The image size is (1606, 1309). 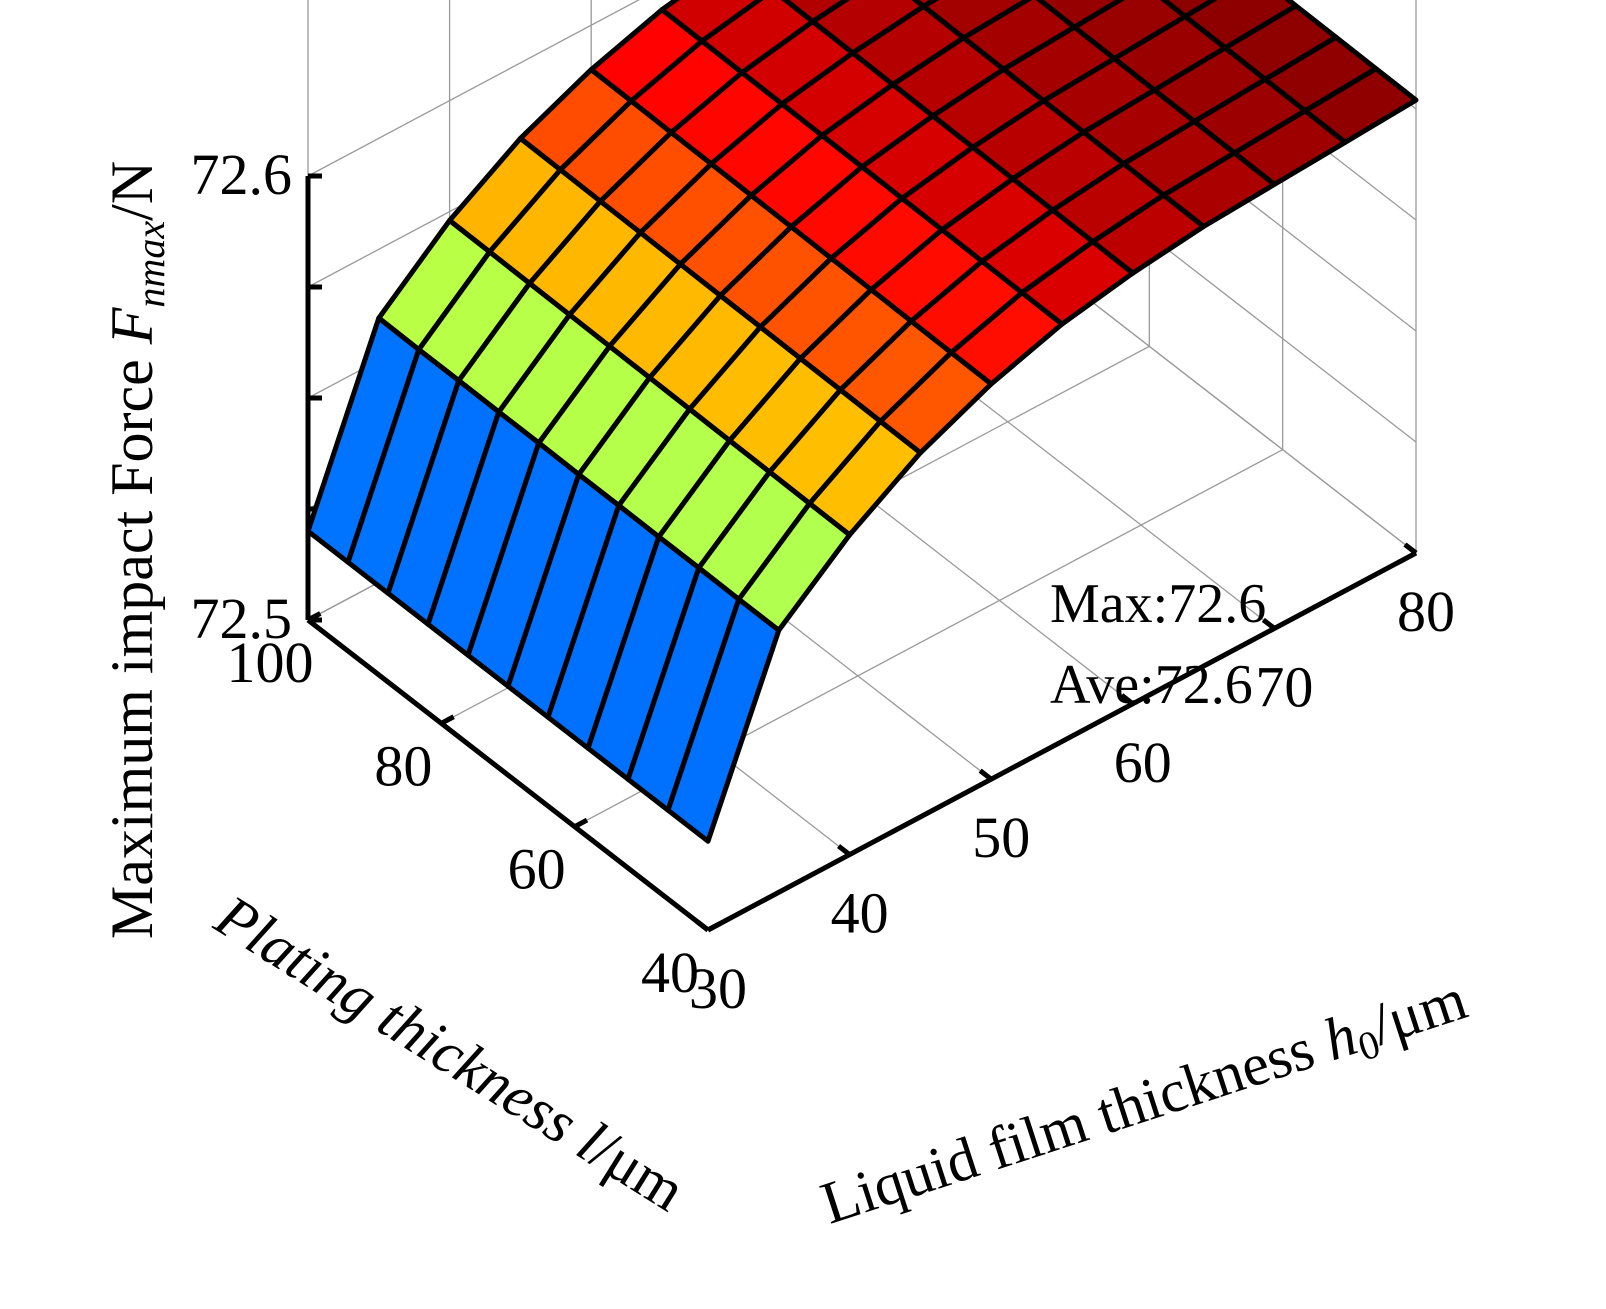 I want to click on y-axis-title: Liquid film thickness h0/μm, so click(x=1144, y=1103).